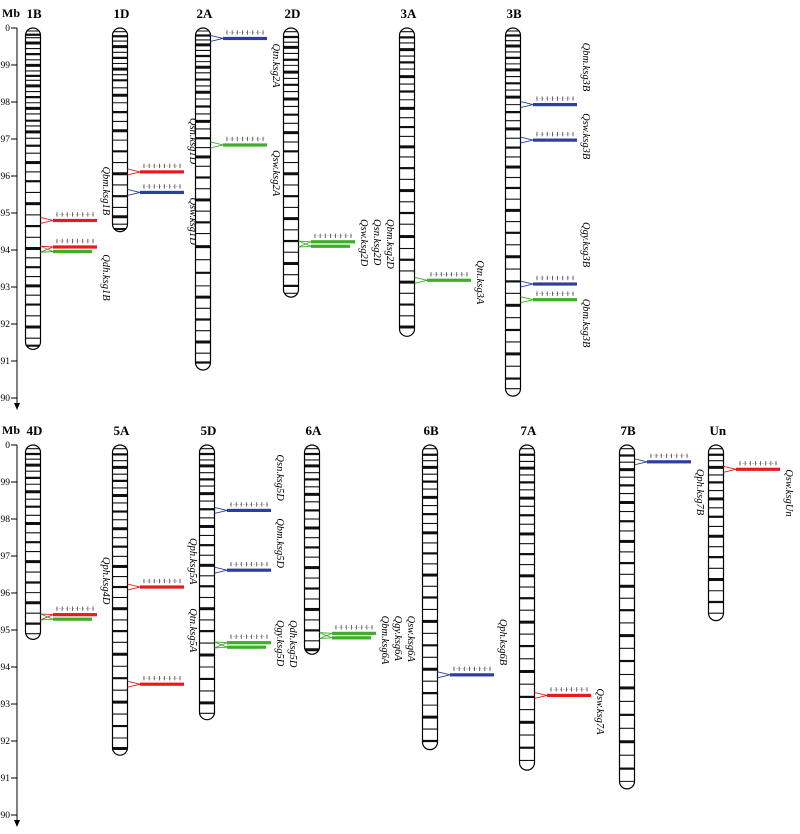  I want to click on axis-tick-label: 495, so click(5, 214).